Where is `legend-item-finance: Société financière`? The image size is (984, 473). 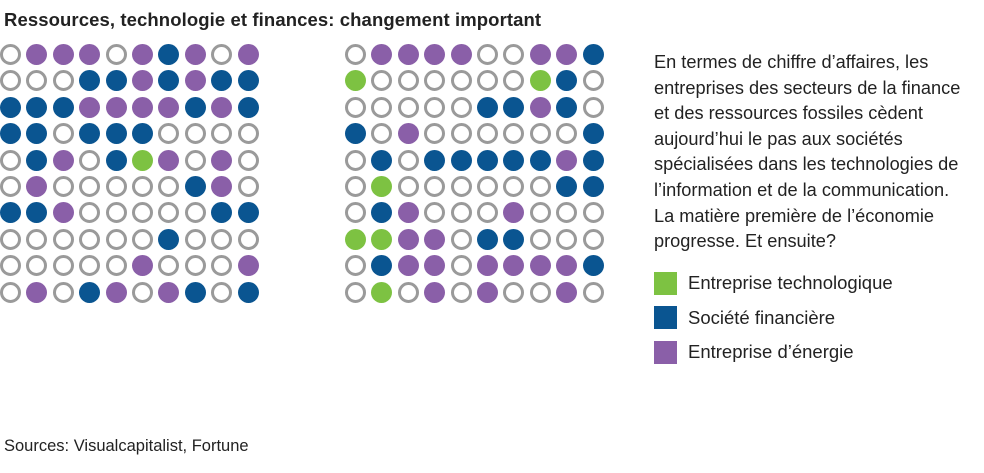
legend-item-finance: Société financière is located at coordinates (773, 318).